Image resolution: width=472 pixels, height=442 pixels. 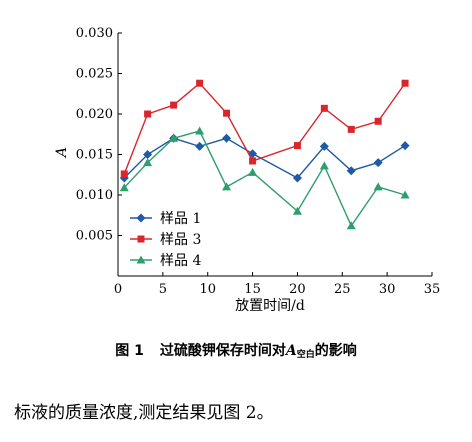 What do you see at coordinates (94, 33) in the screenshot?
I see `y-tick-label: 0.030` at bounding box center [94, 33].